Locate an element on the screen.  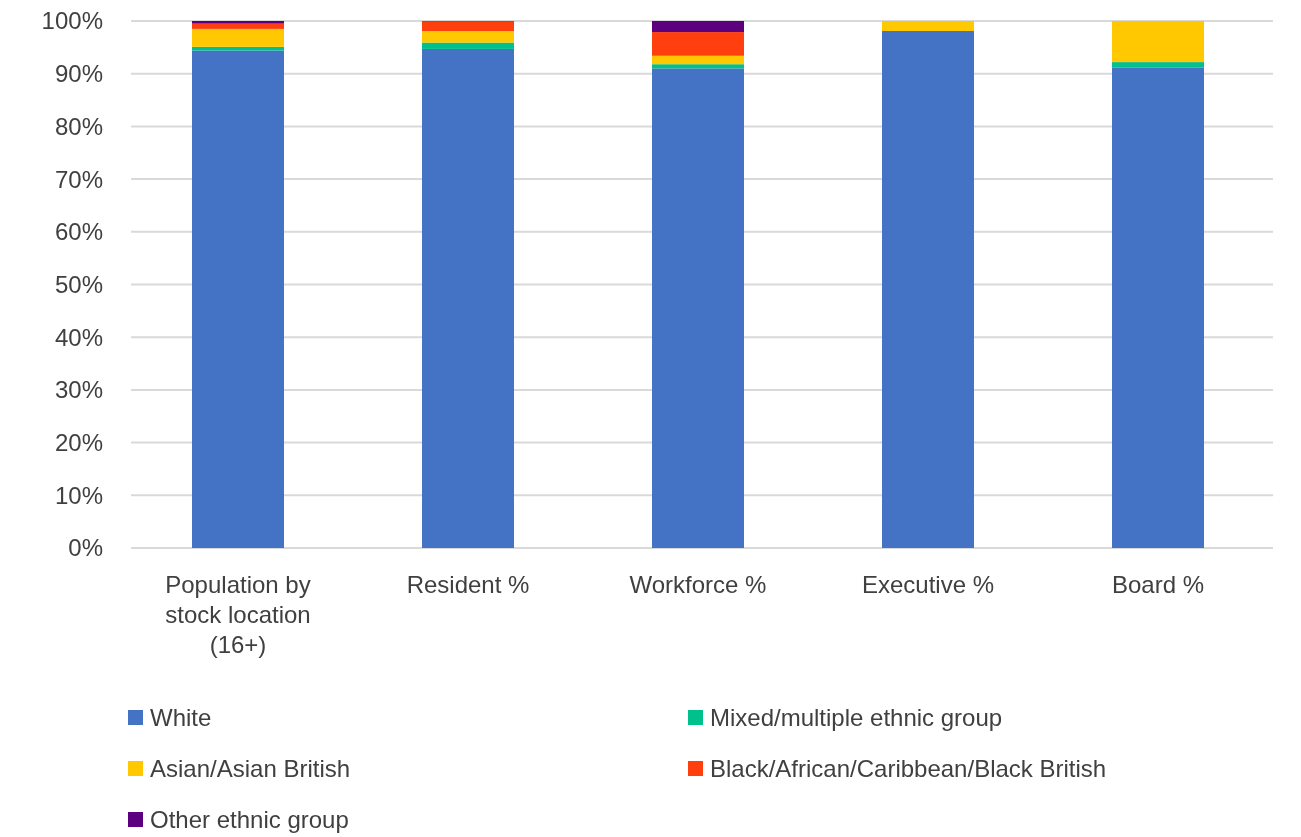
y-tick-label: 40% is located at coordinates (78, 337).